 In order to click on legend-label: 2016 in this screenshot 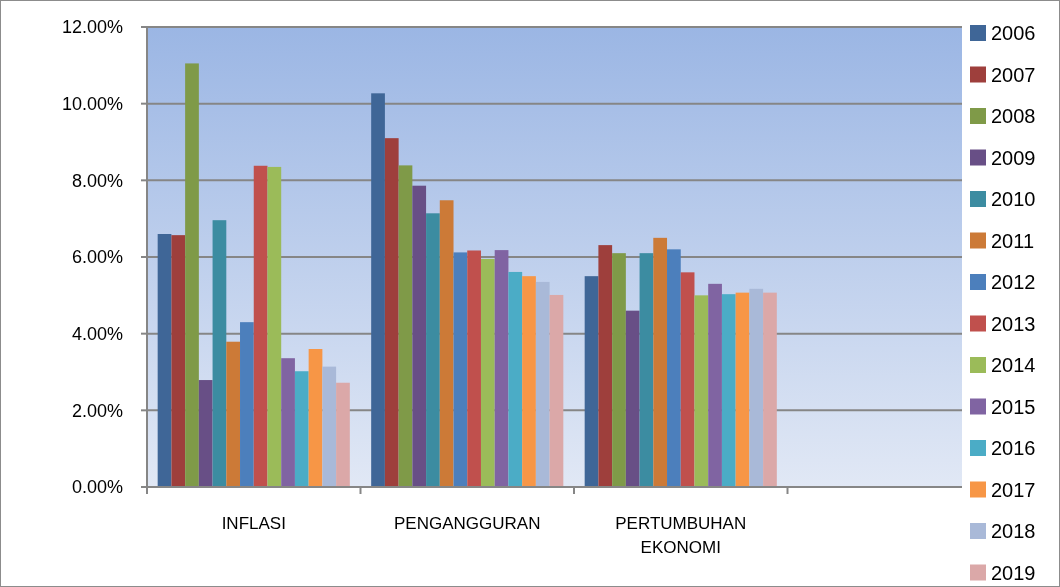, I will do `click(1013, 448)`.